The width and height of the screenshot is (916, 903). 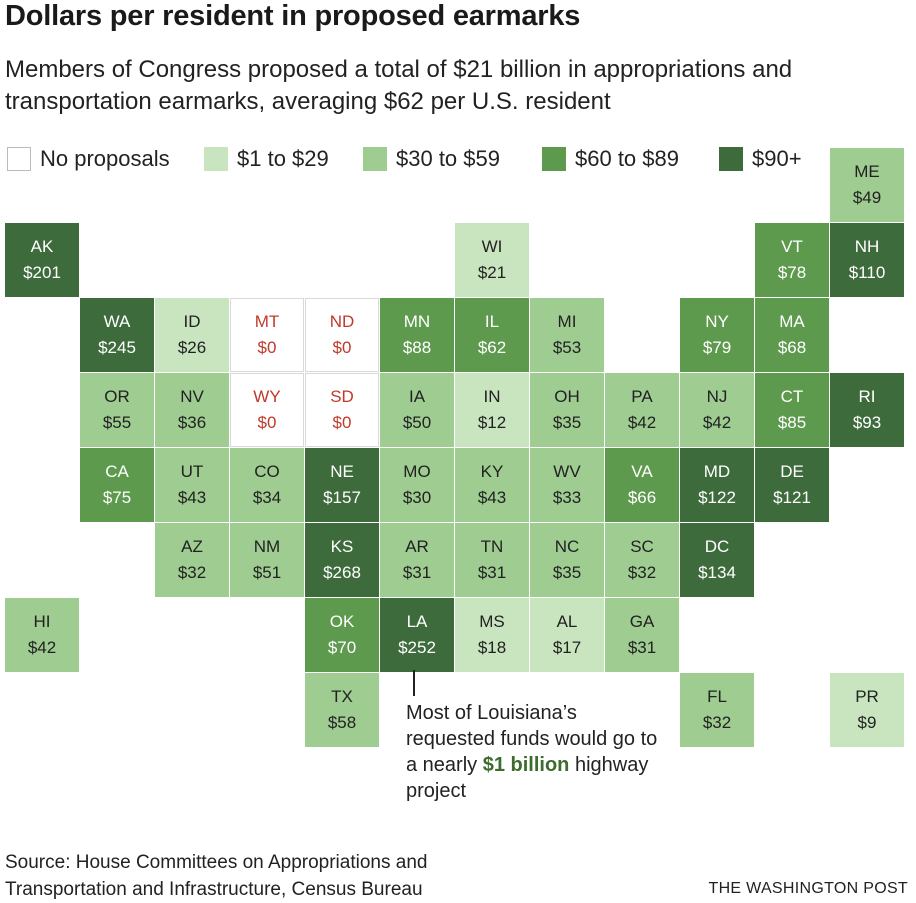 I want to click on state-tile-wv: WV $33, so click(x=567, y=485).